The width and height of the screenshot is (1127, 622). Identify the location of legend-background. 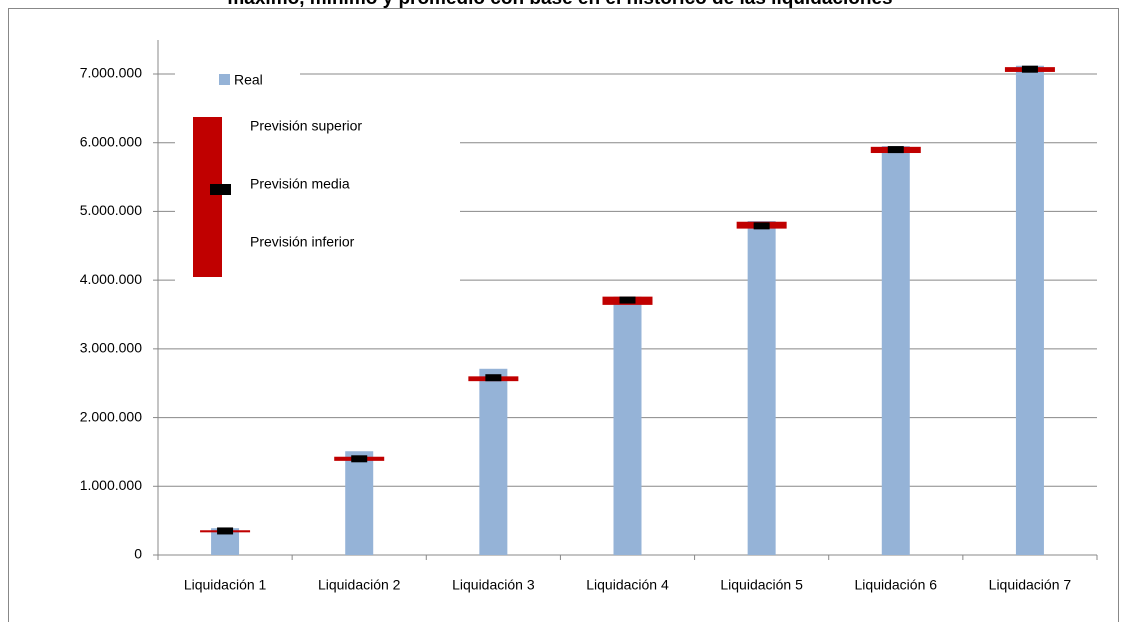
(237, 75).